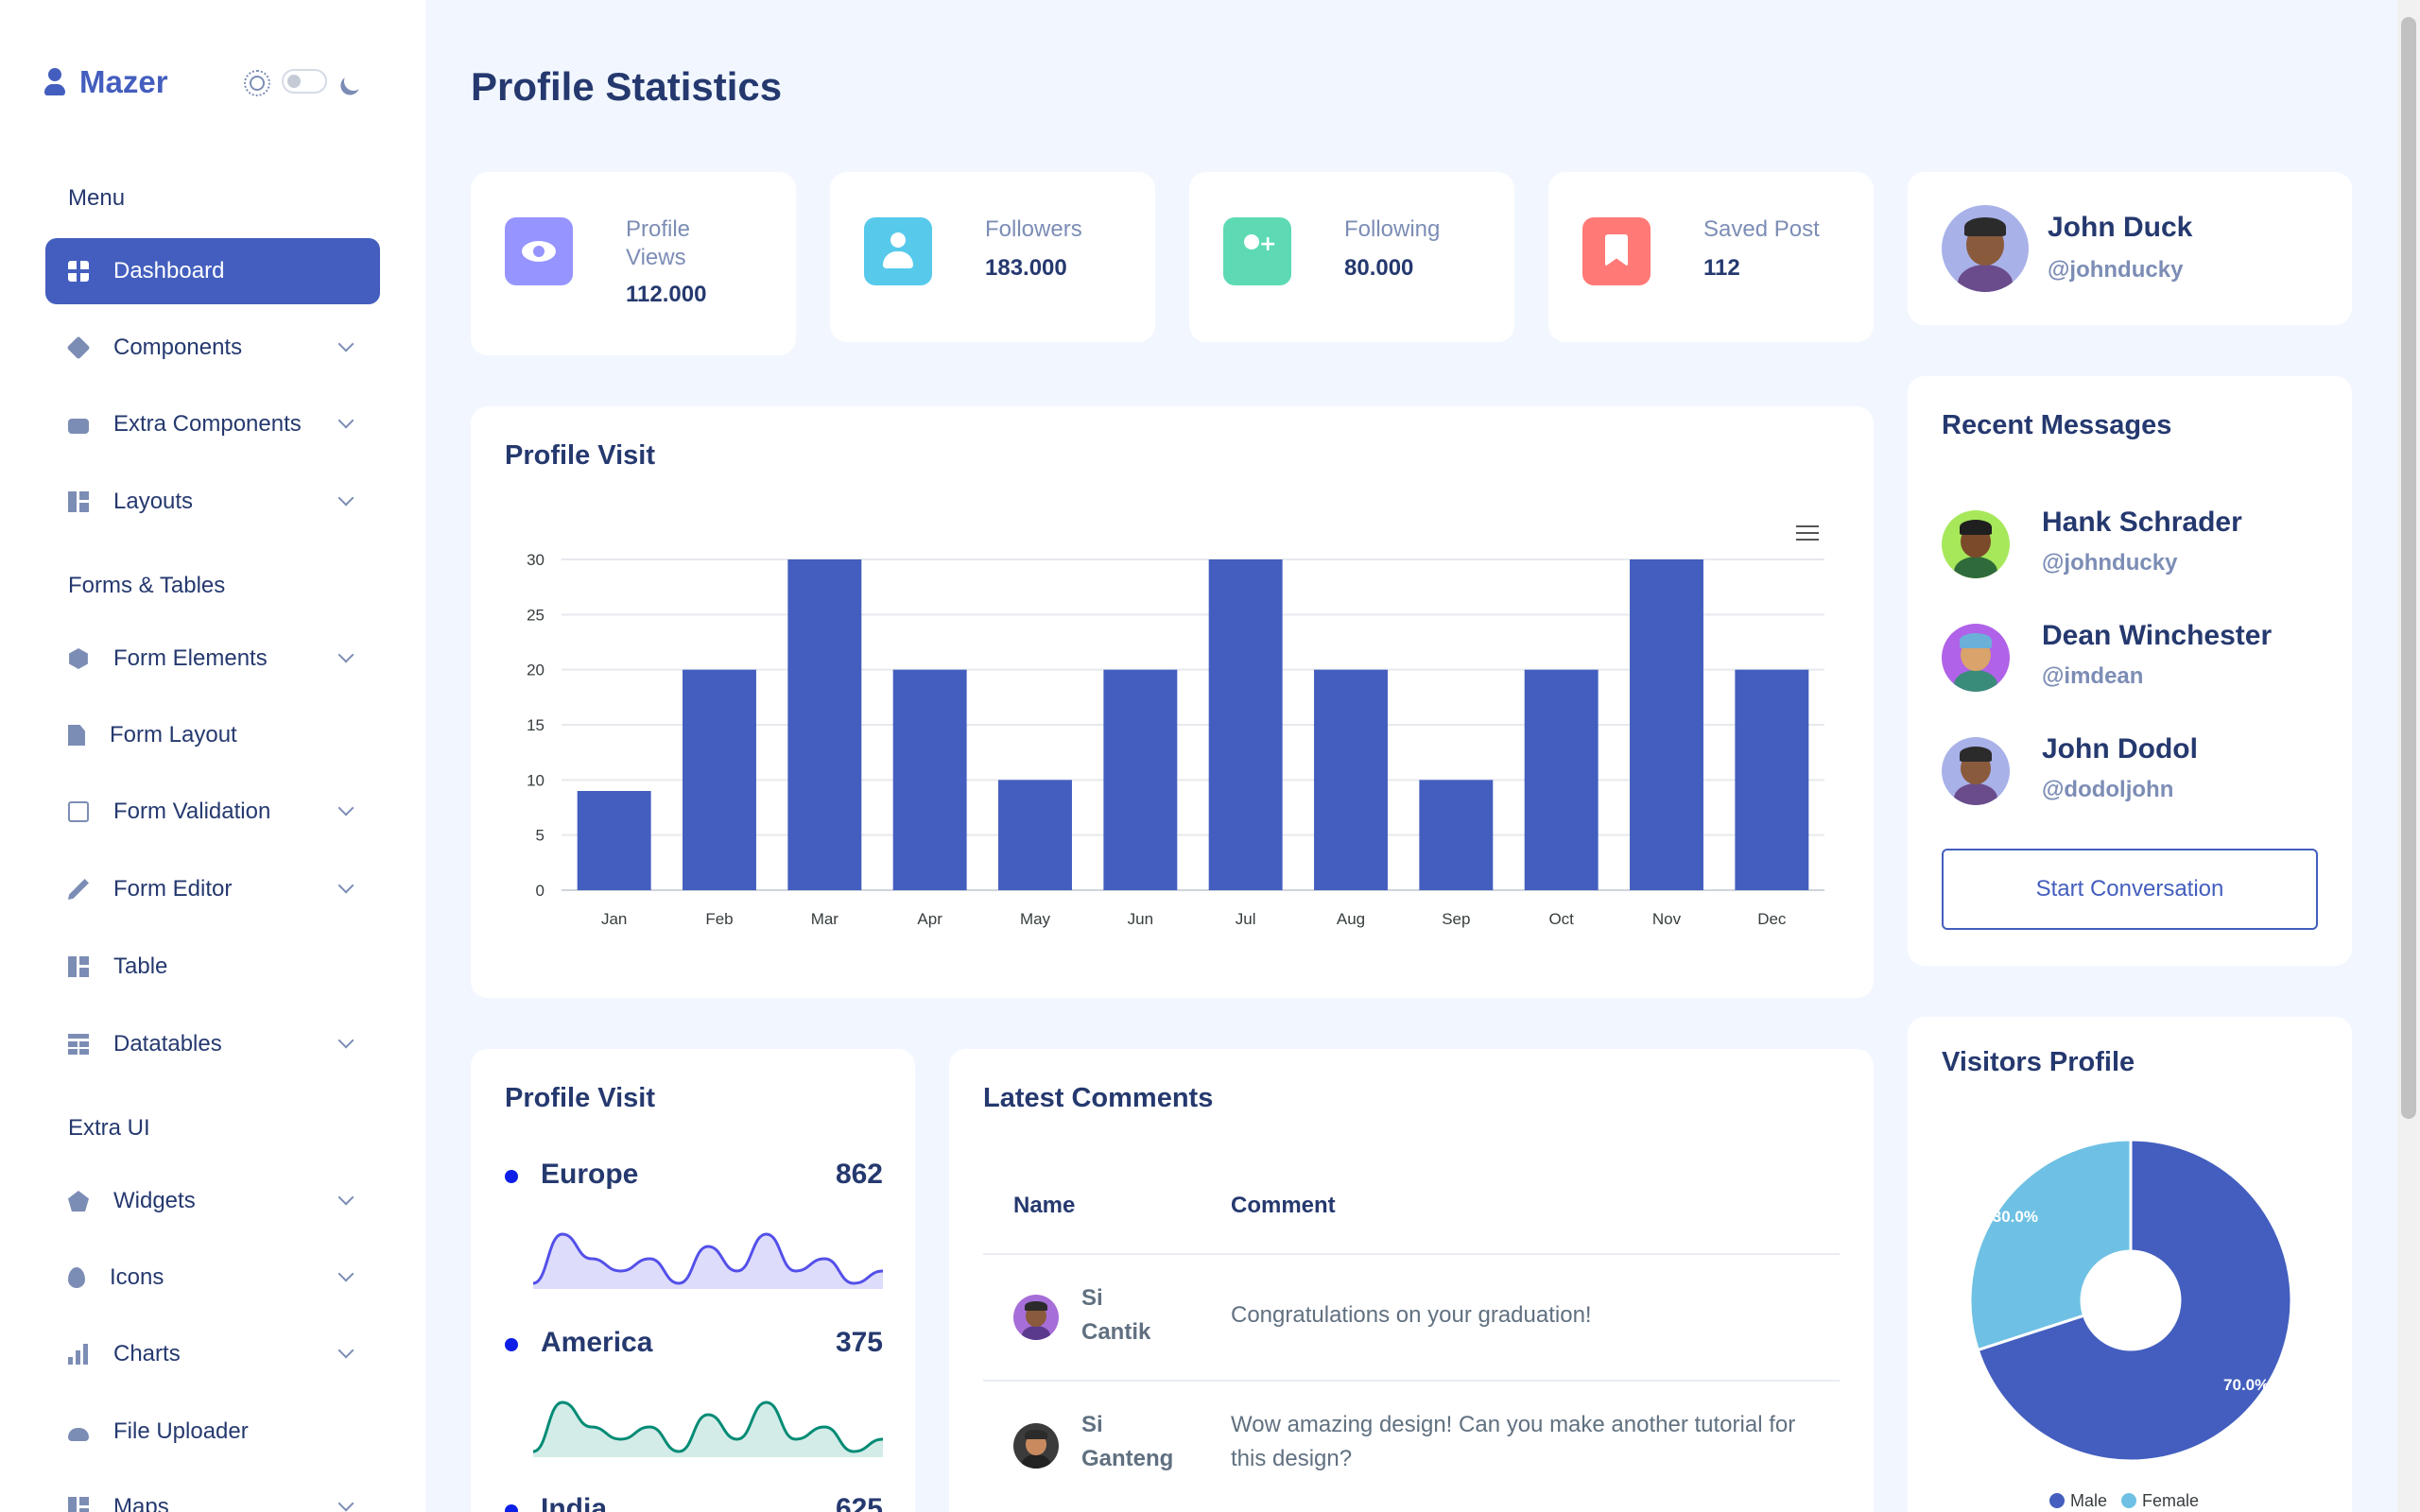  What do you see at coordinates (2120, 227) in the screenshot?
I see `profile-name: John Duck` at bounding box center [2120, 227].